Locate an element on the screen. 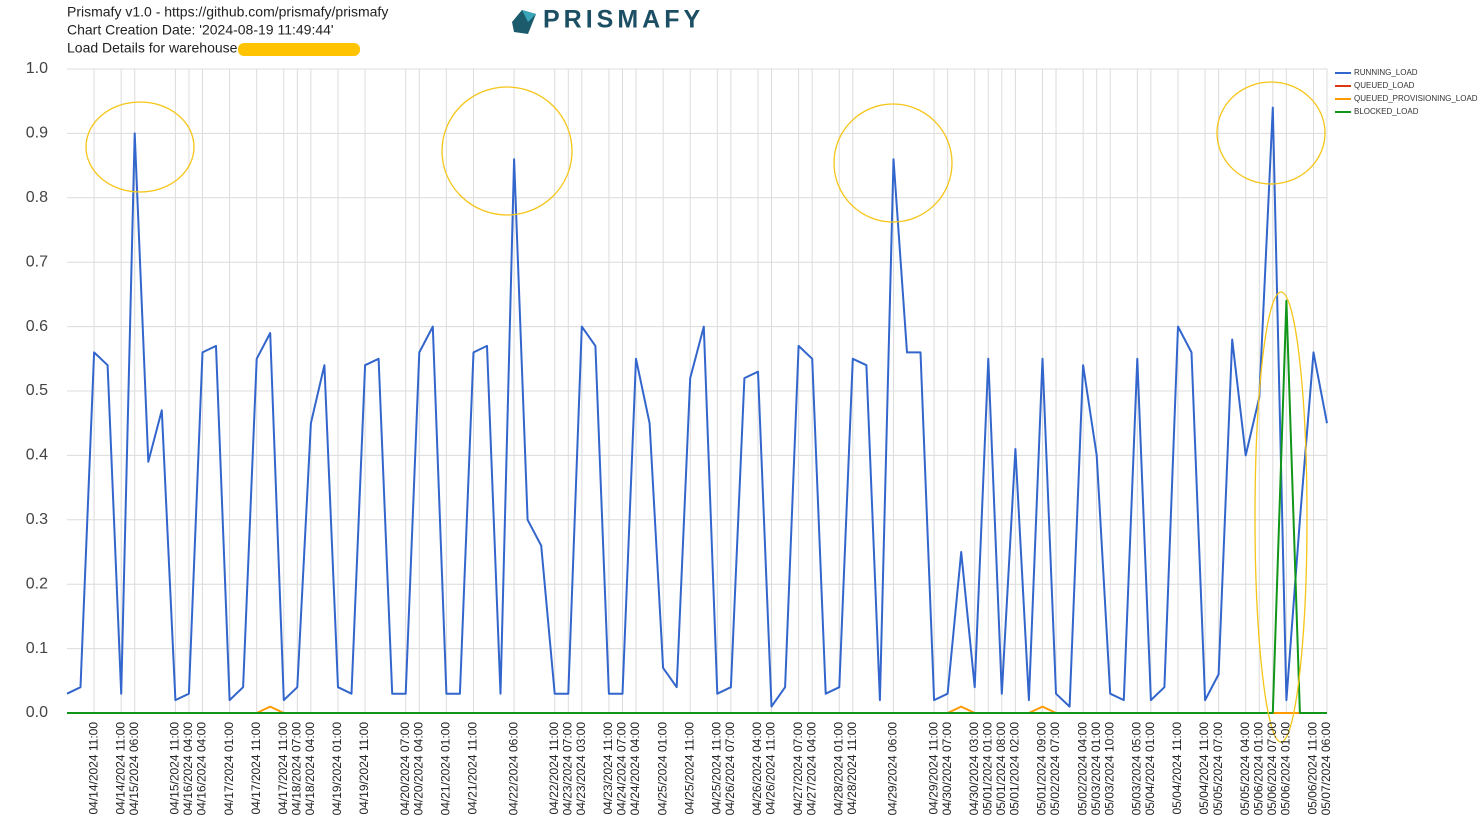 This screenshot has width=1482, height=825. x-tick-label: 05/07/2024 06:00 is located at coordinates (1326, 769).